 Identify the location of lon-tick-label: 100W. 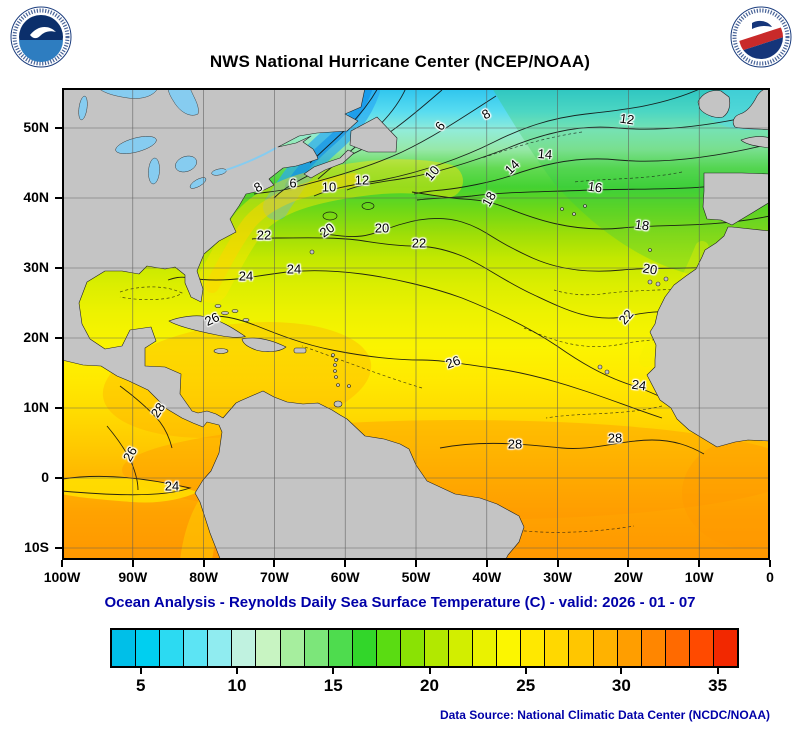
(62, 577).